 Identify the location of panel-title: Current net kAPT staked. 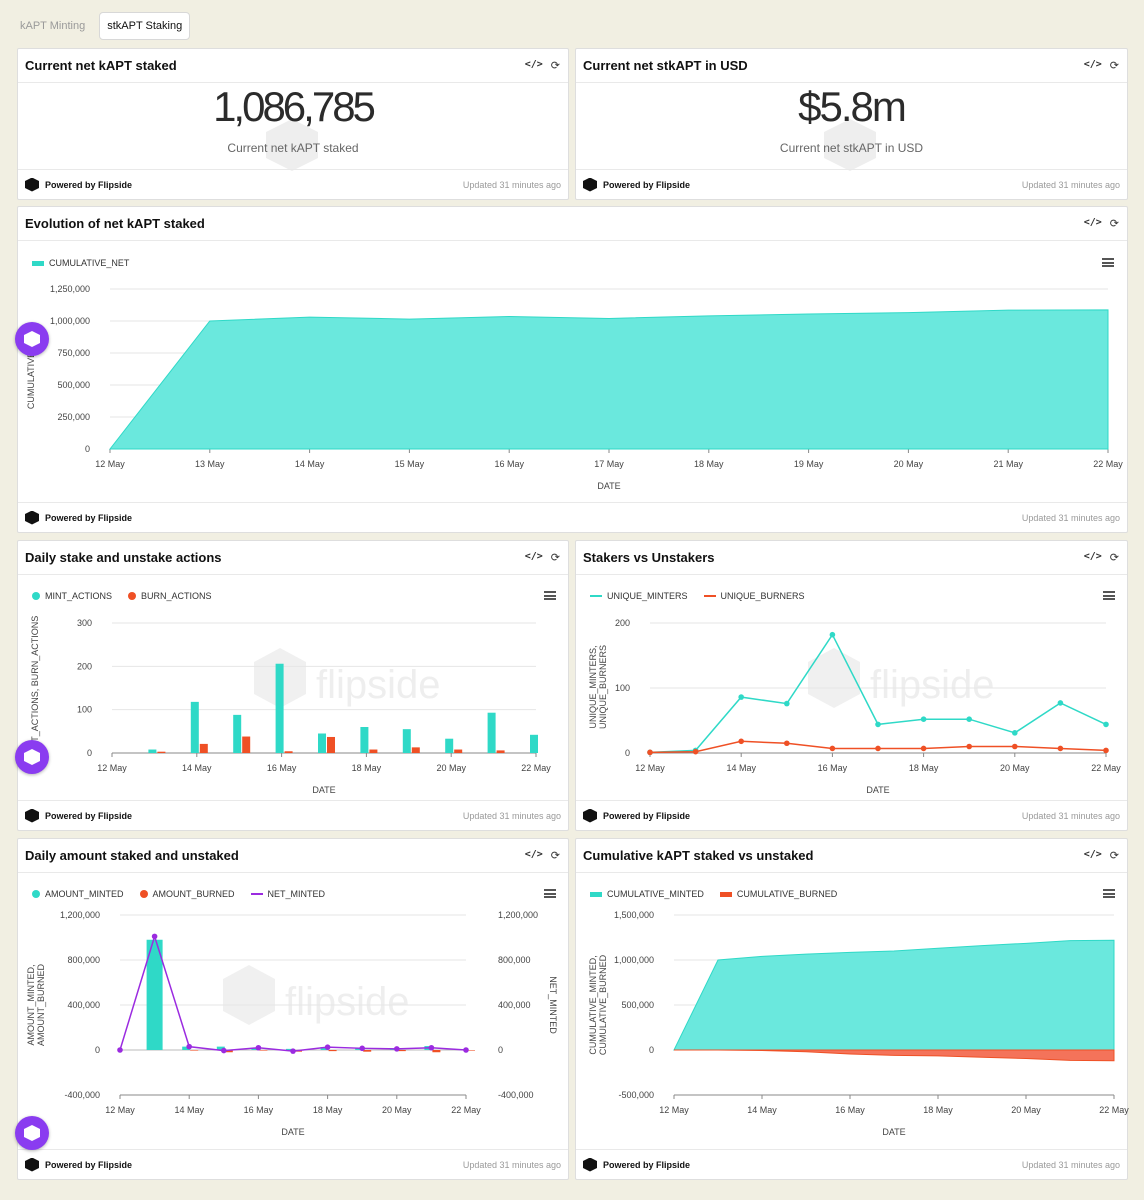
(101, 65).